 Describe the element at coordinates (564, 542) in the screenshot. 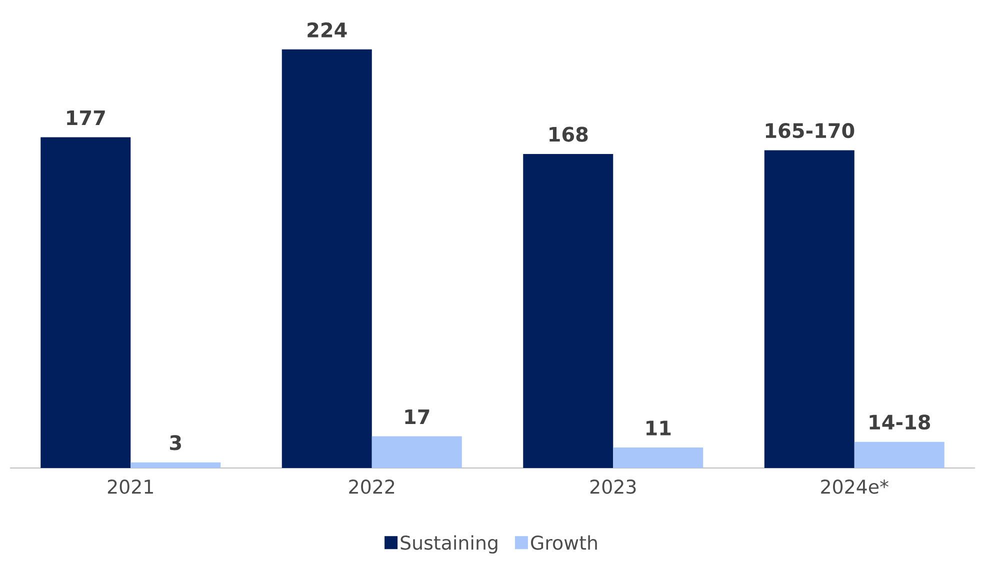

I see `legend-label: Growth` at that location.